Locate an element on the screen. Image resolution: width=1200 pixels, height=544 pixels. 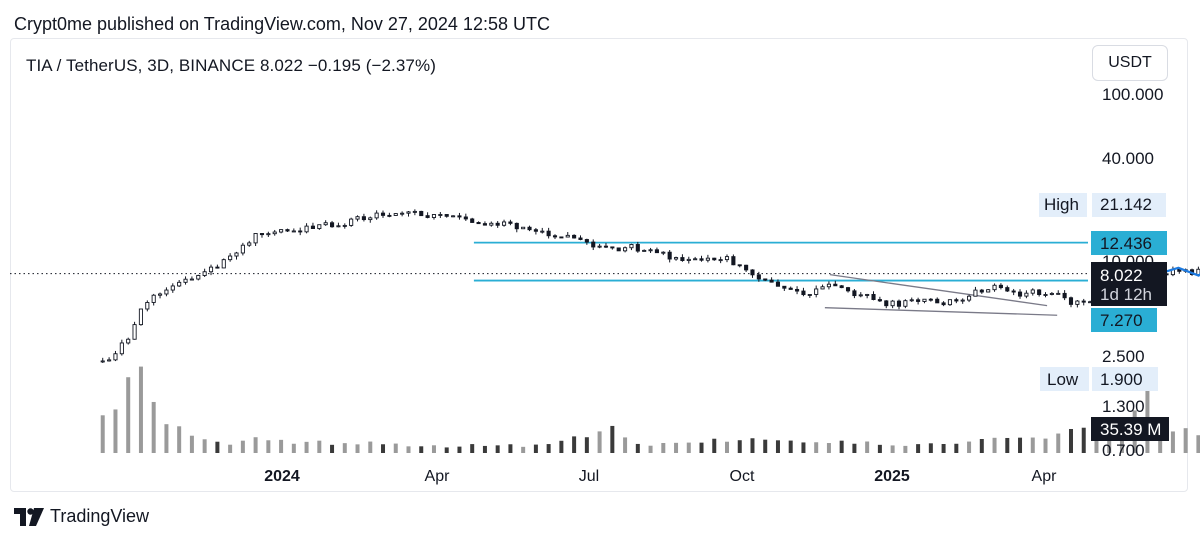
high-value: 21.142 is located at coordinates (1126, 204).